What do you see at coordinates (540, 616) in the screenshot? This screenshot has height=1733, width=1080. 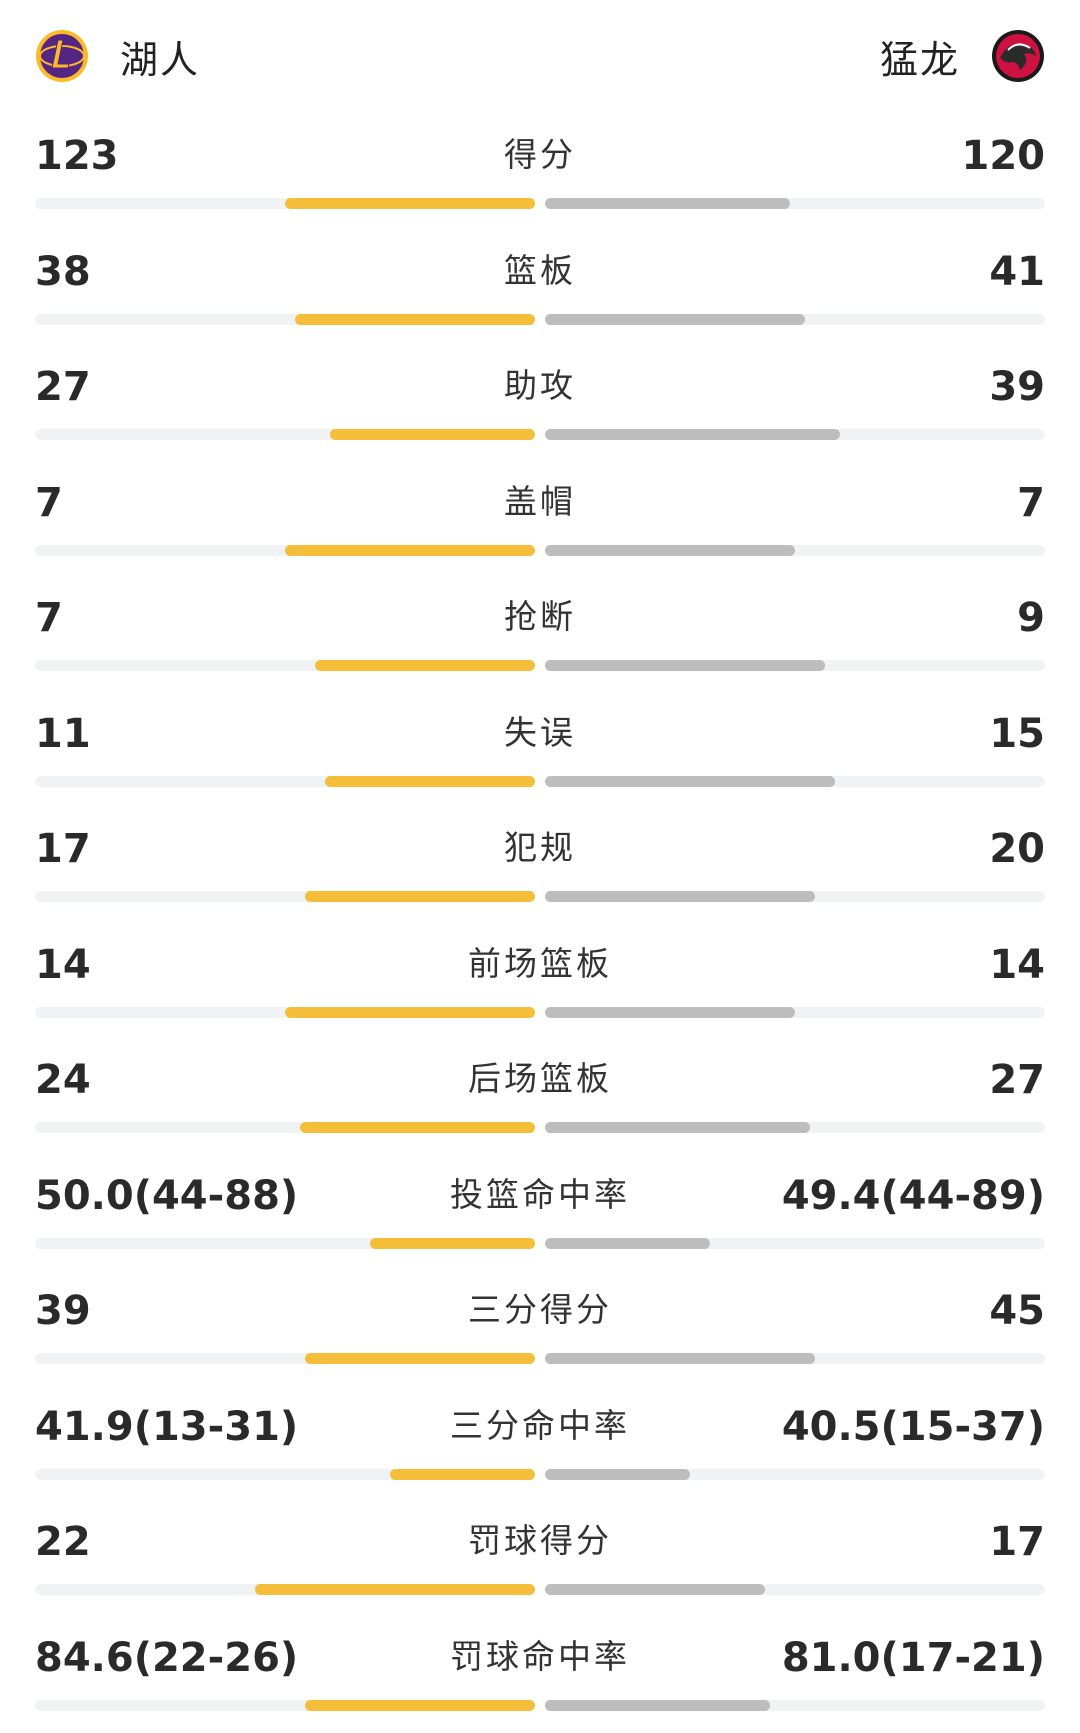 I see `stat-label: 抢断` at bounding box center [540, 616].